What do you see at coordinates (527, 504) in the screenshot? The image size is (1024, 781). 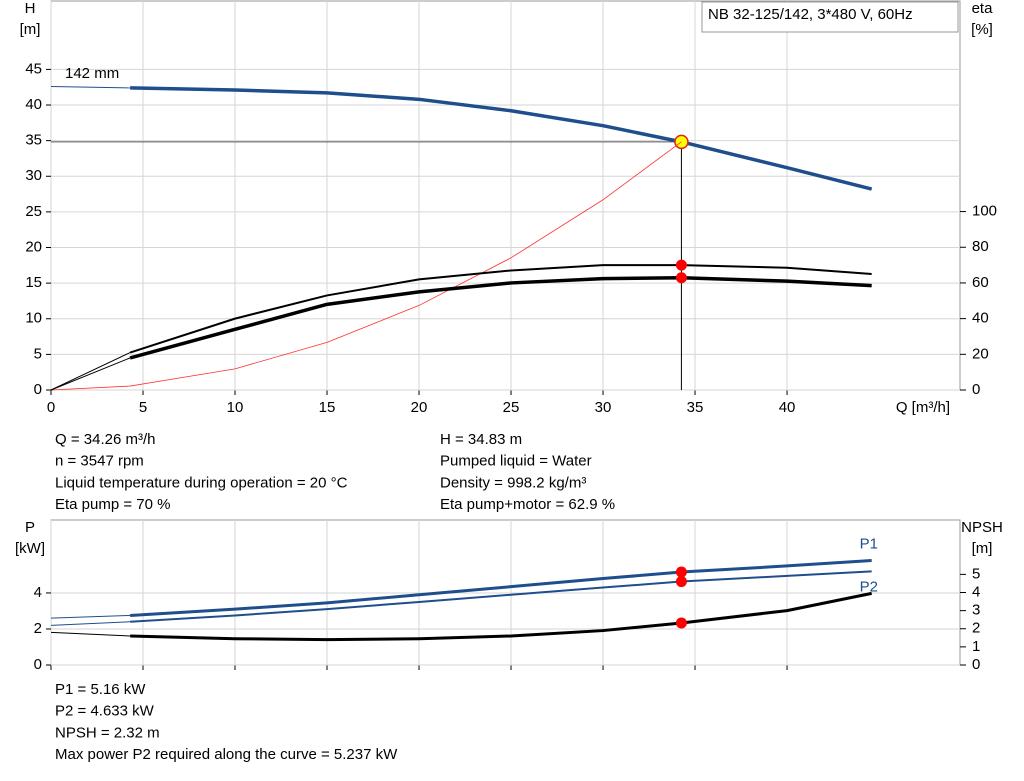 I see `info-text: Eta pump+motor = 62.9 %` at bounding box center [527, 504].